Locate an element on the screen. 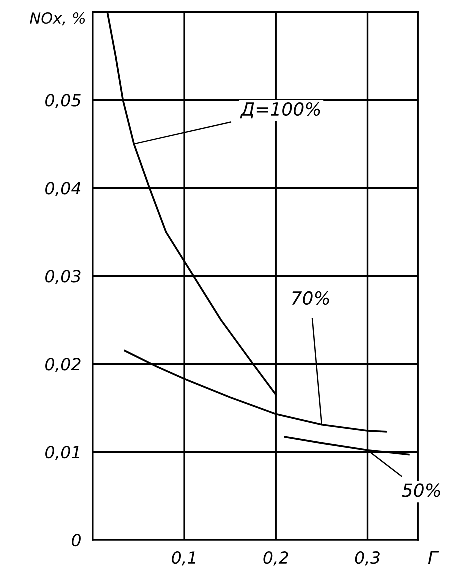  y-tick-label: 0,01 is located at coordinates (63, 453).